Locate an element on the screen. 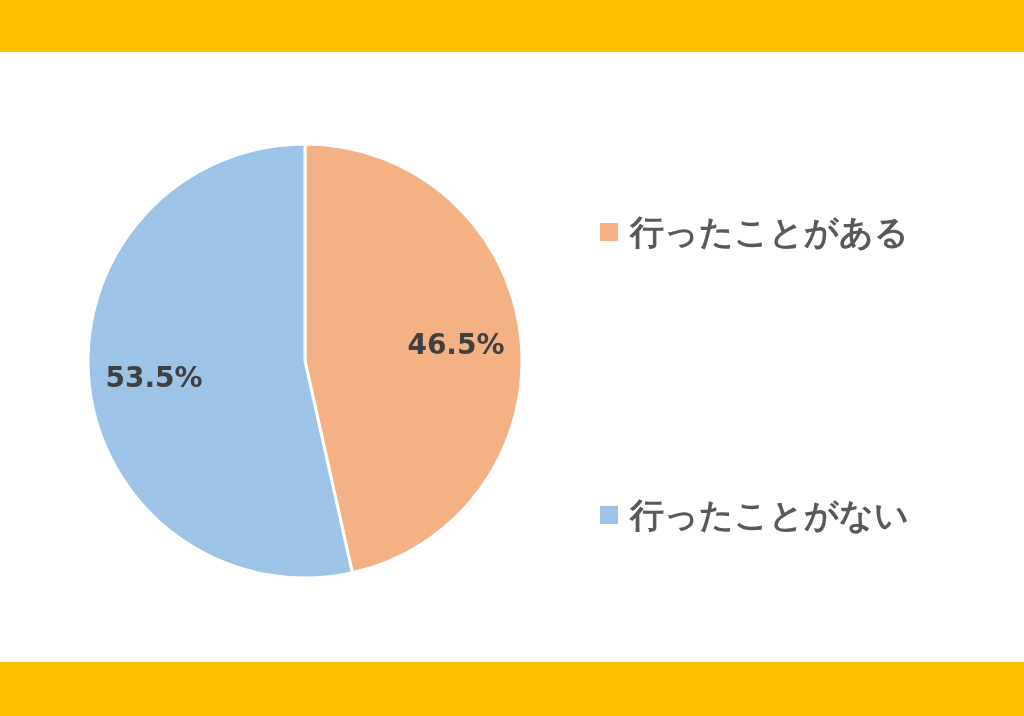 This screenshot has height=716, width=1024. data-label: 46.5% is located at coordinates (456, 344).